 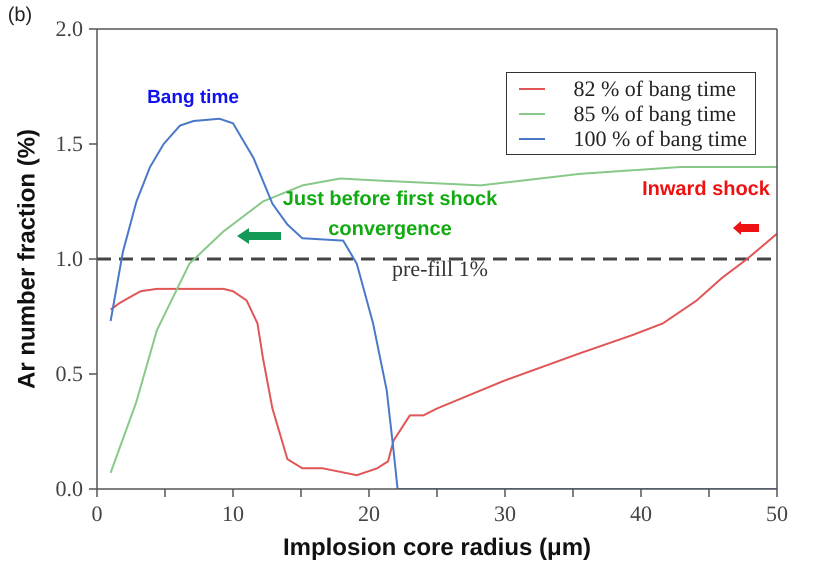 I want to click on y-axis-title: Ar number fraction (%), so click(x=27, y=259).